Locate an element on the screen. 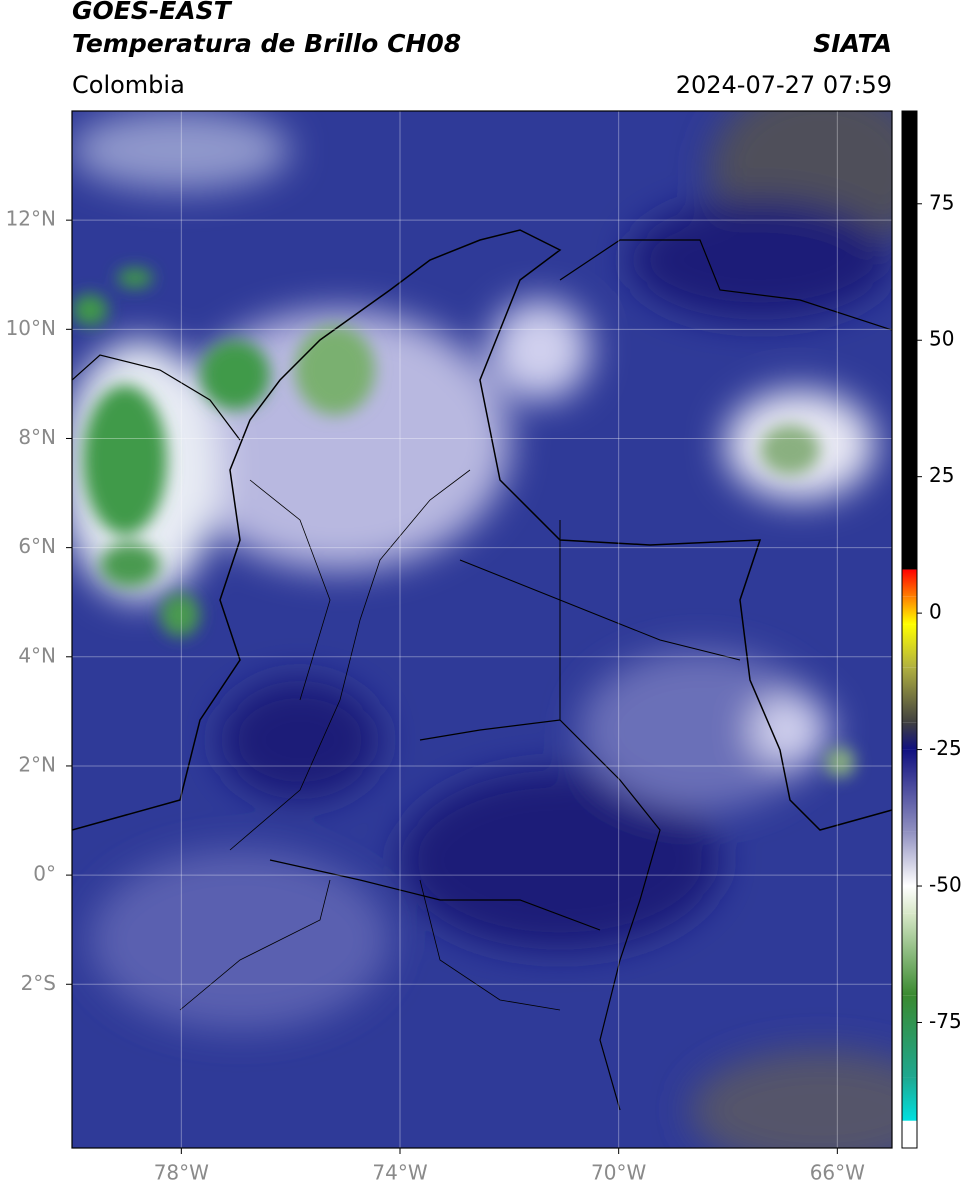  x-tick-label: 70°W is located at coordinates (618, 1173).